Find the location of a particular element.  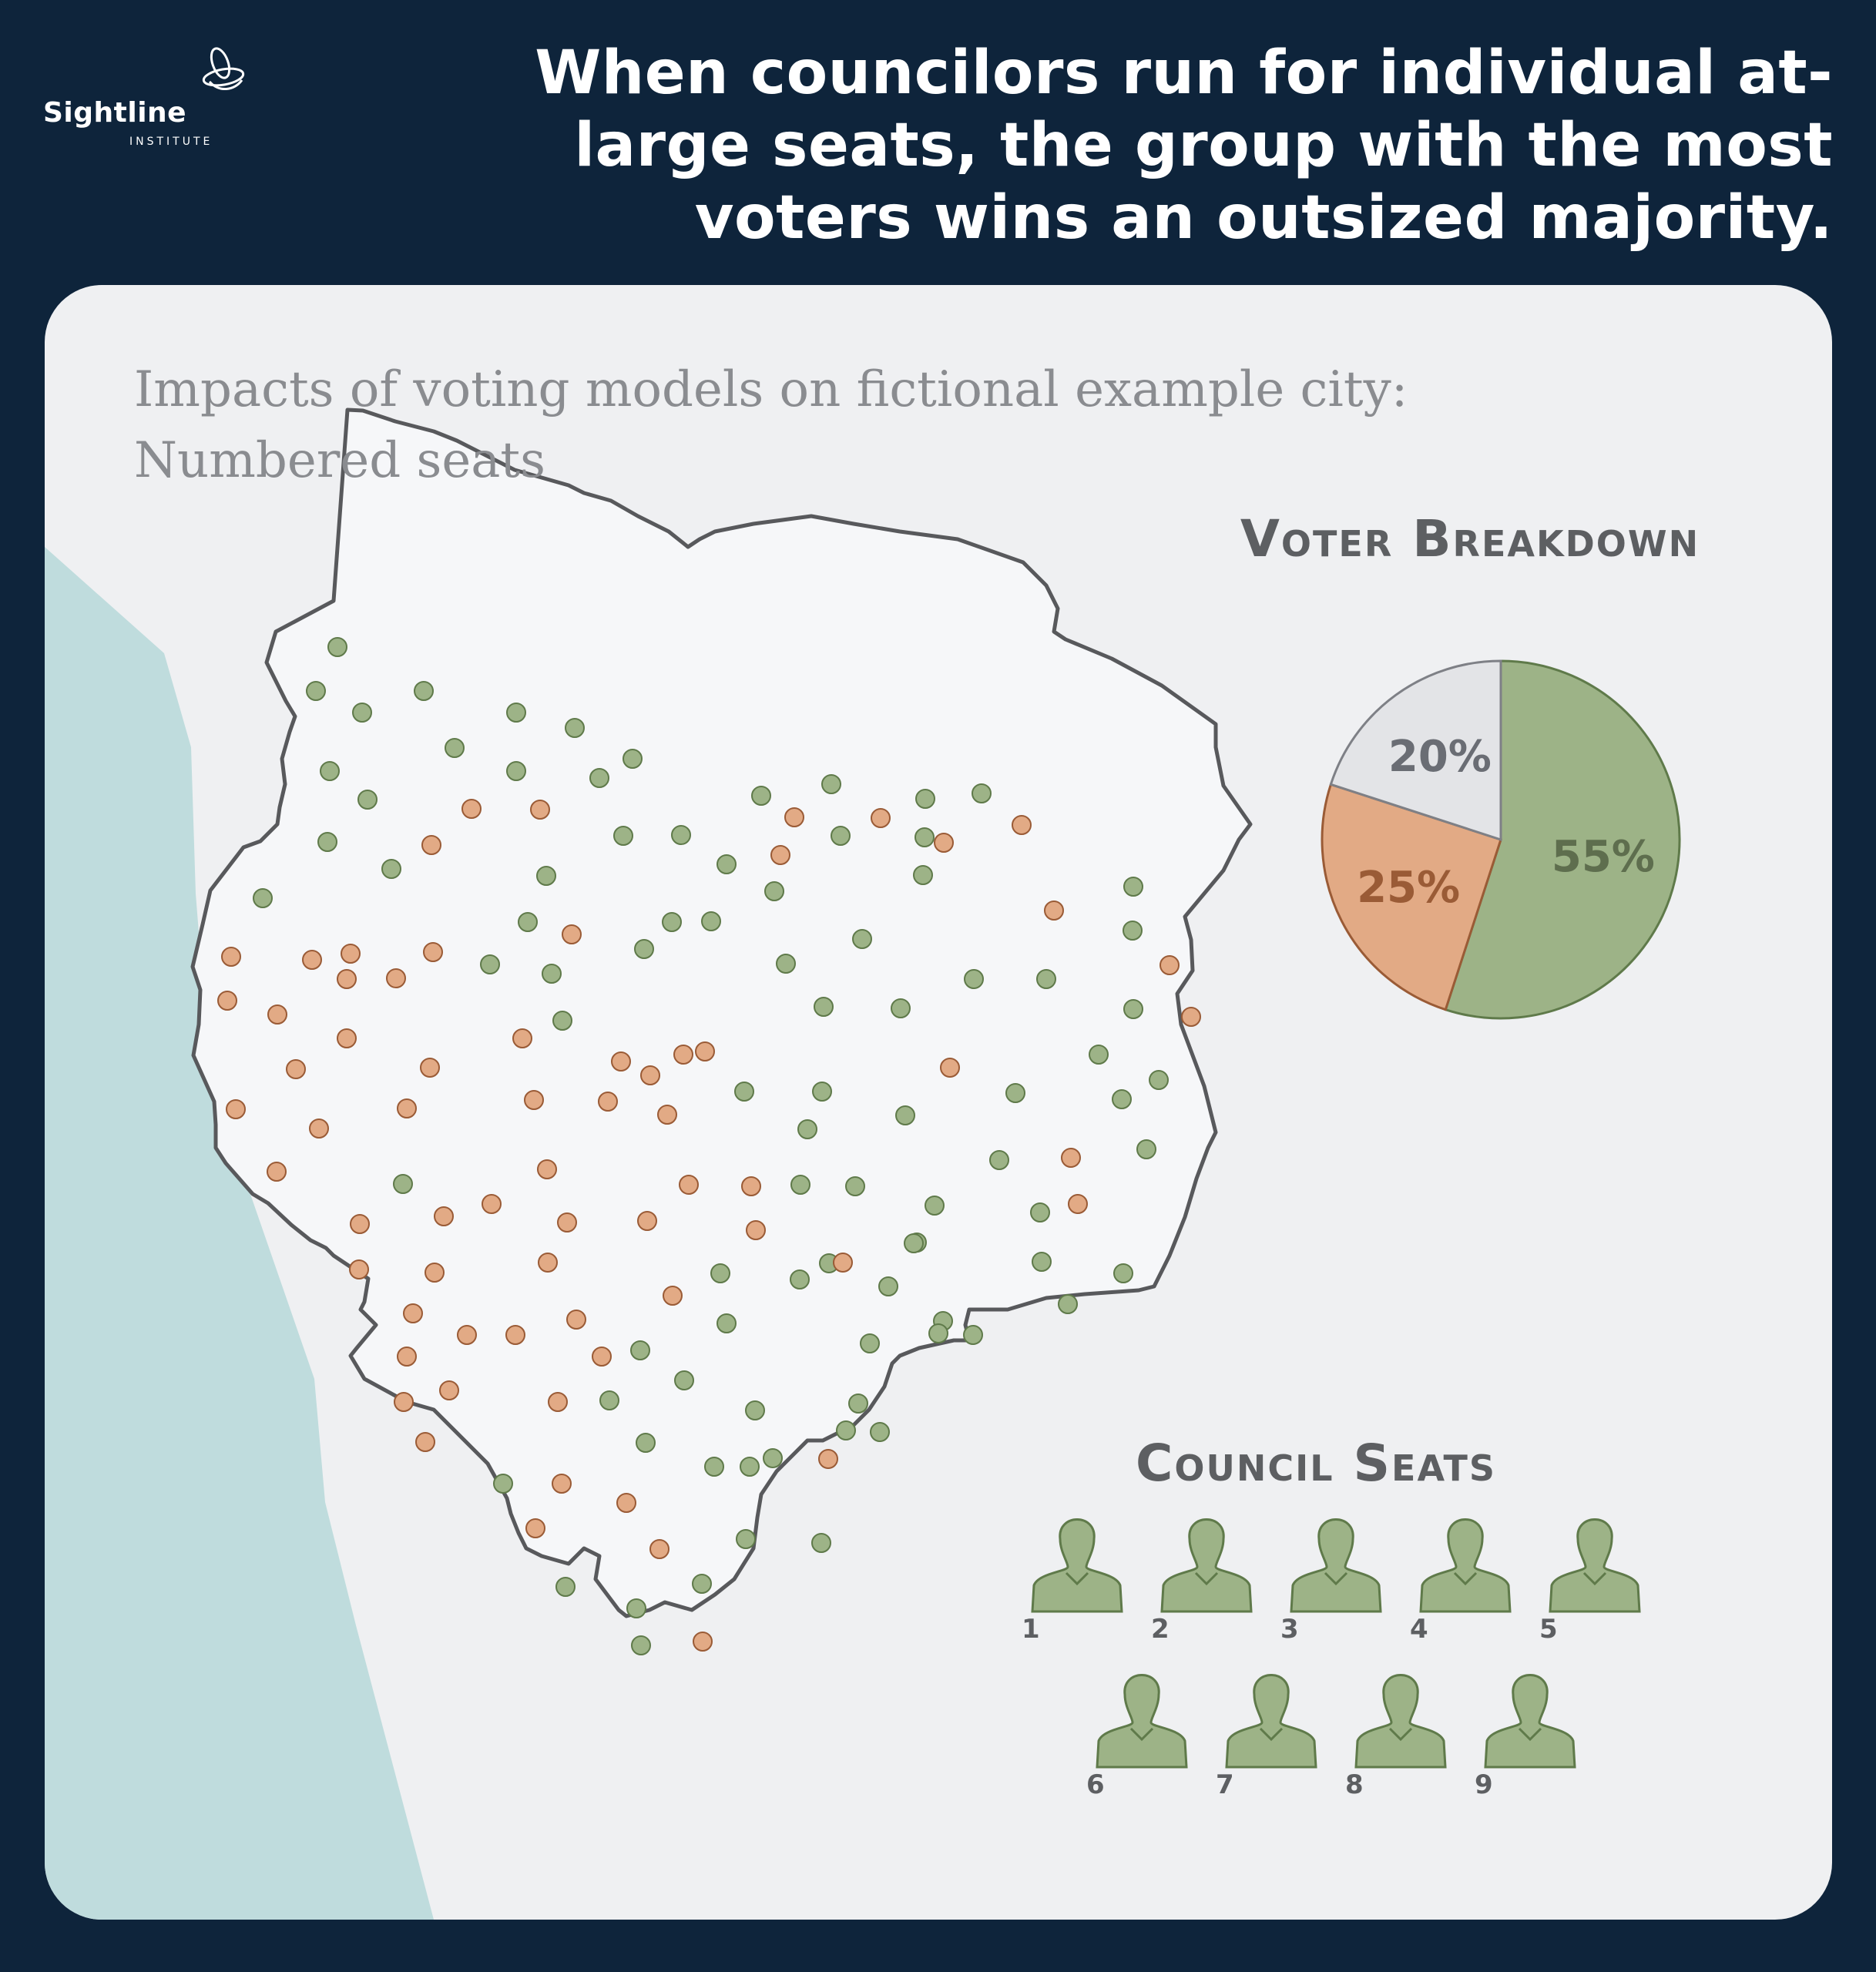

pie-slice-label: 55% is located at coordinates (1603, 857).